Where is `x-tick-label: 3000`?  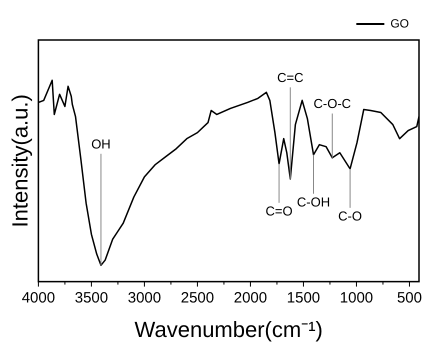
x-tick-label: 3000 is located at coordinates (145, 298).